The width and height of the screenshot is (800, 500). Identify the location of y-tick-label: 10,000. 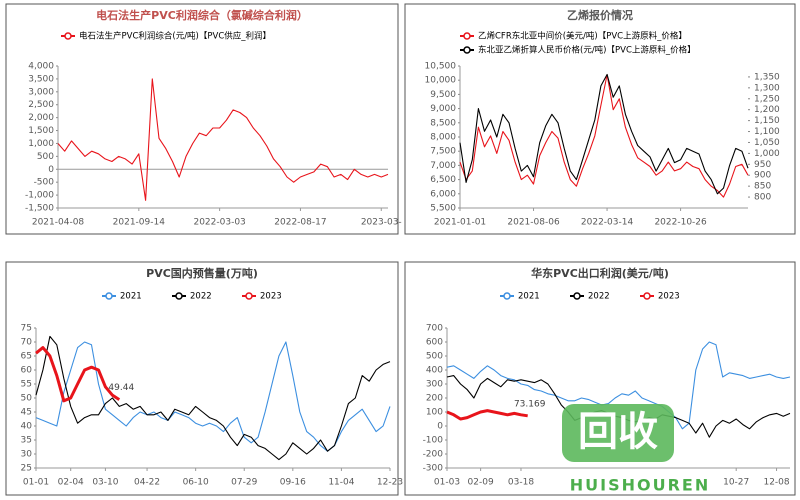
(441, 81).